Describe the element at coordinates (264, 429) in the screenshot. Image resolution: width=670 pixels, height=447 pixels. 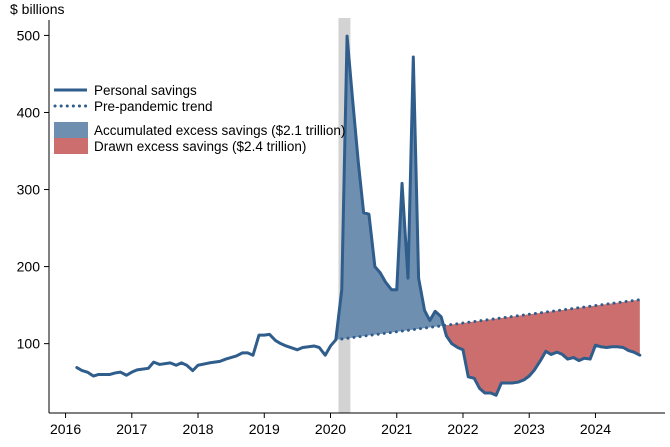
I see `x-tick-label: 2019` at that location.